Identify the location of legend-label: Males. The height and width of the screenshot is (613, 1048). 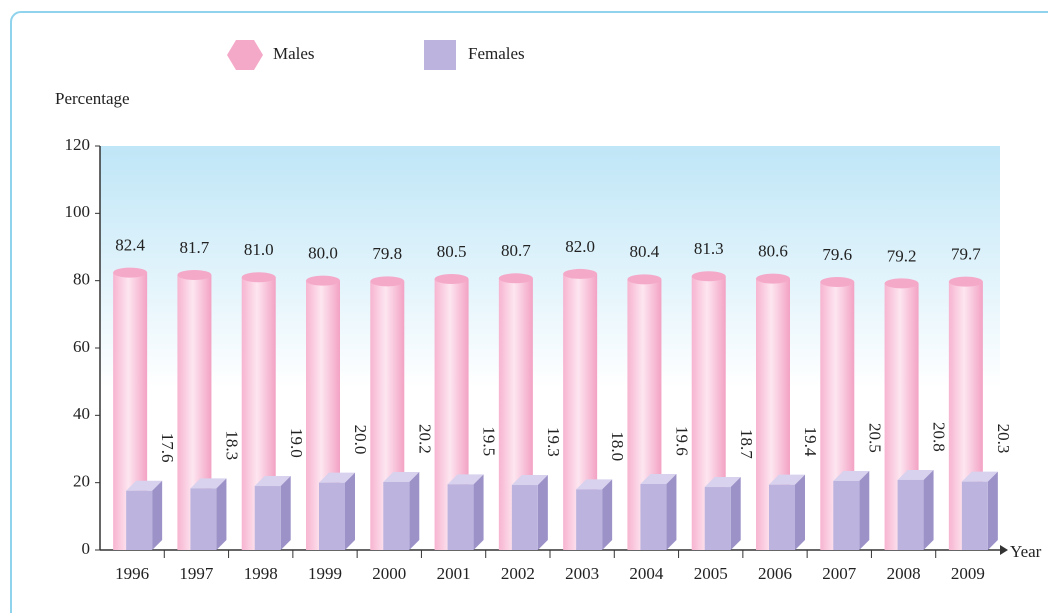
(294, 53).